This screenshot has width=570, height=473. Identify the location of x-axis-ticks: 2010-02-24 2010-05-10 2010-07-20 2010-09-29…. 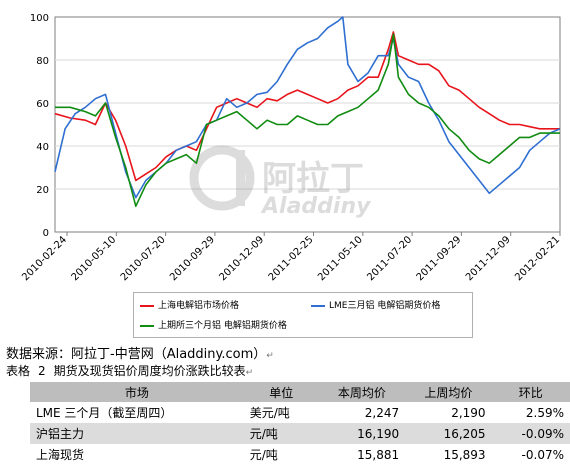
(291, 257).